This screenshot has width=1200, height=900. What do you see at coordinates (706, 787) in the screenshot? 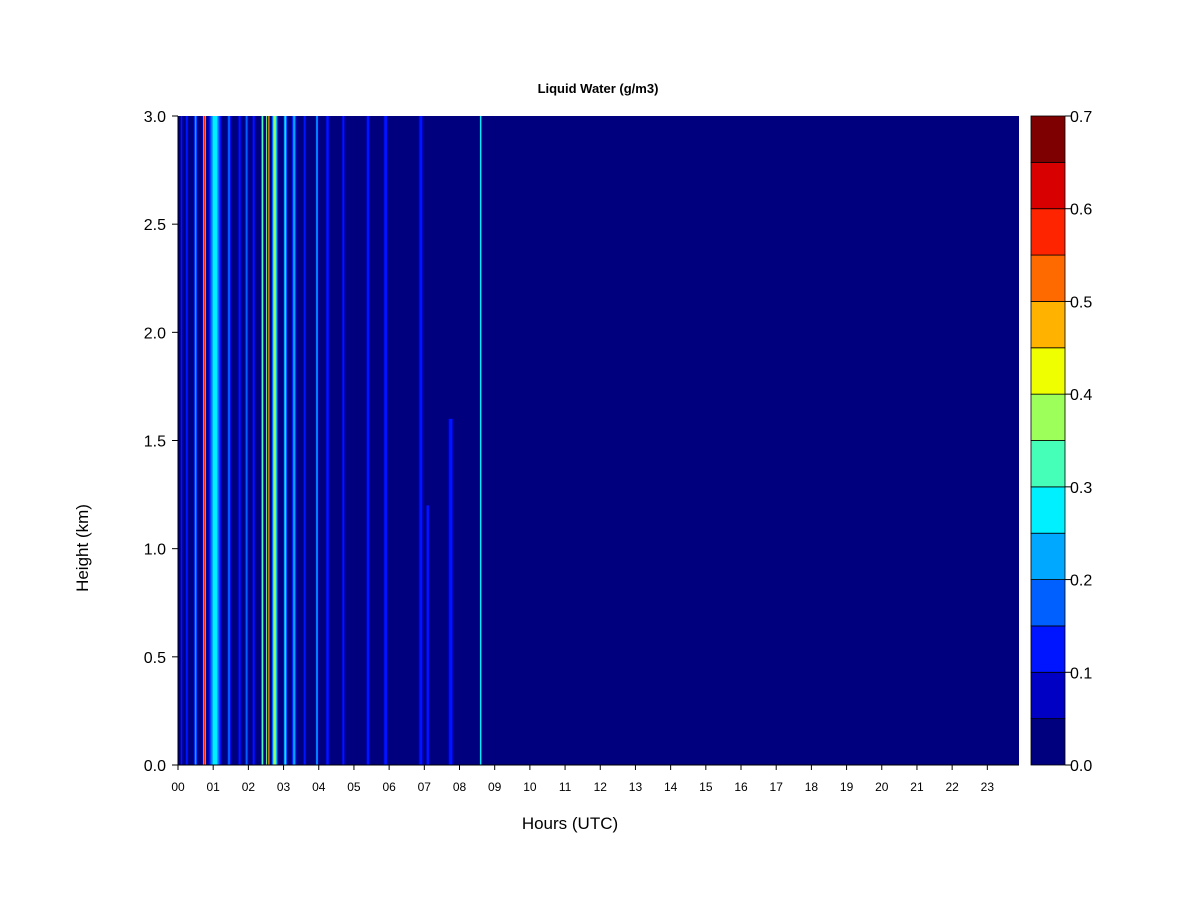
I see `x-tick-label: 15` at bounding box center [706, 787].